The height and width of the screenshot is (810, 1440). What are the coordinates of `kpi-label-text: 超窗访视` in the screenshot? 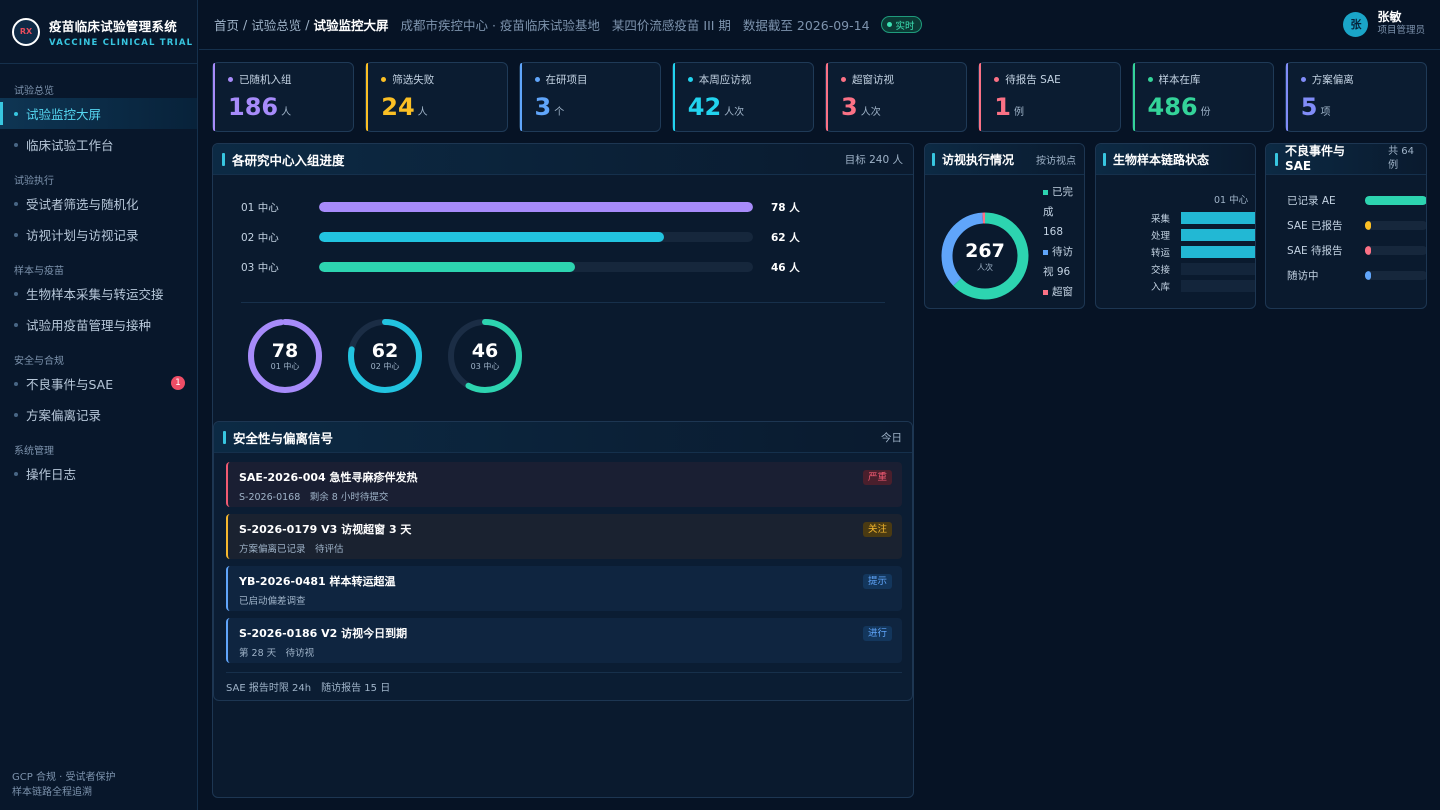 It's located at (873, 80).